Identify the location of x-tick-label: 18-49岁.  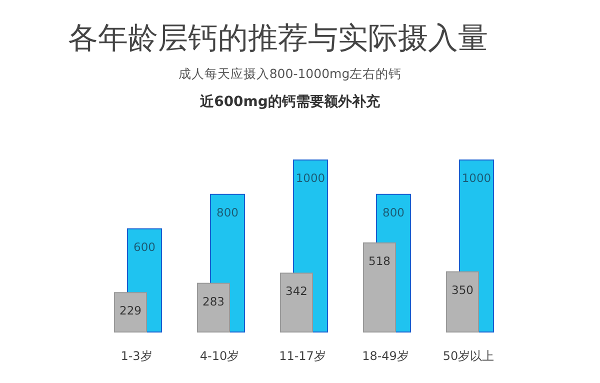
(385, 356).